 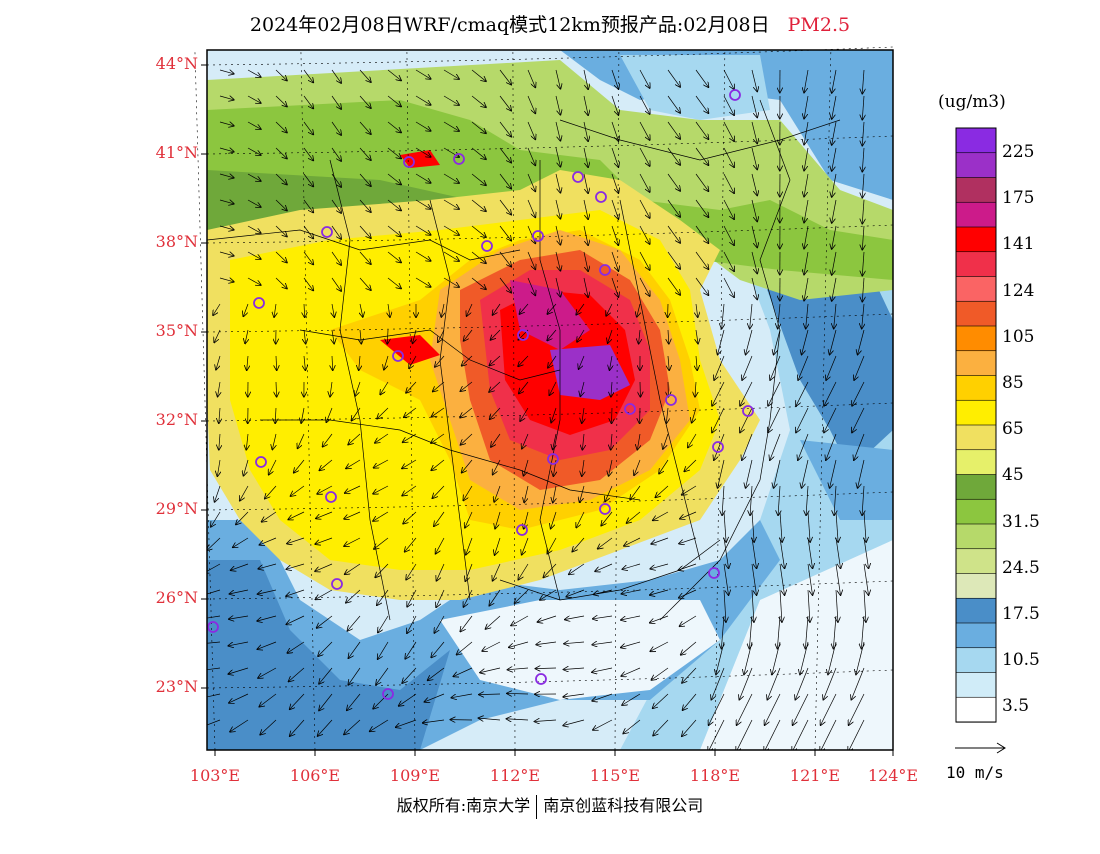 What do you see at coordinates (1013, 383) in the screenshot?
I see `colorbar-label: 85` at bounding box center [1013, 383].